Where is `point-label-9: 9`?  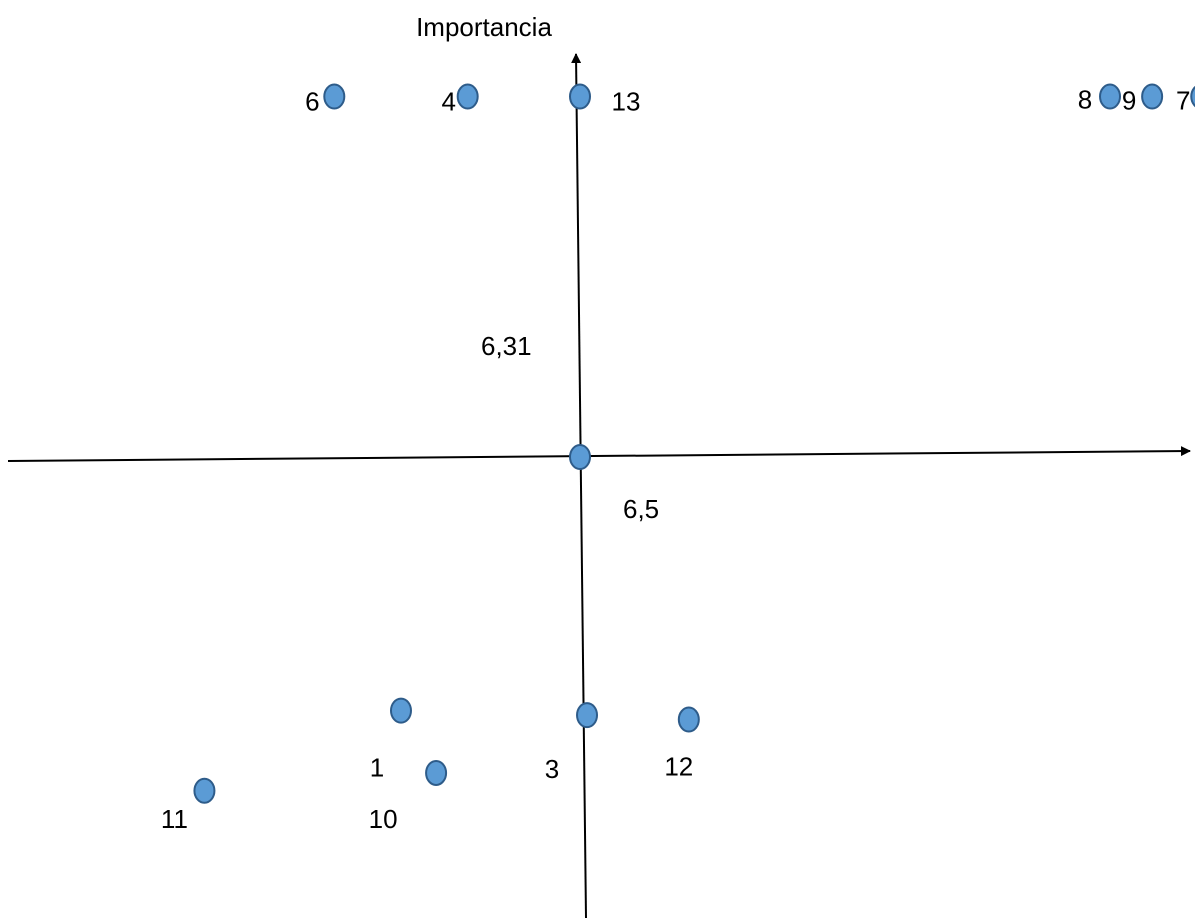
point-label-9: 9 is located at coordinates (1129, 101).